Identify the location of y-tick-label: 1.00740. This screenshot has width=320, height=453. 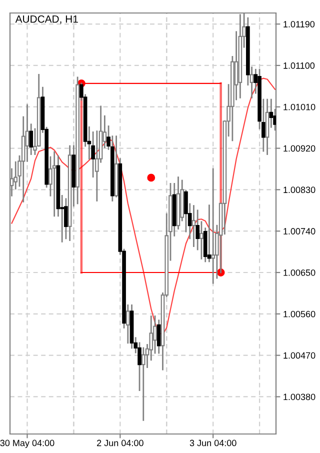
(300, 231).